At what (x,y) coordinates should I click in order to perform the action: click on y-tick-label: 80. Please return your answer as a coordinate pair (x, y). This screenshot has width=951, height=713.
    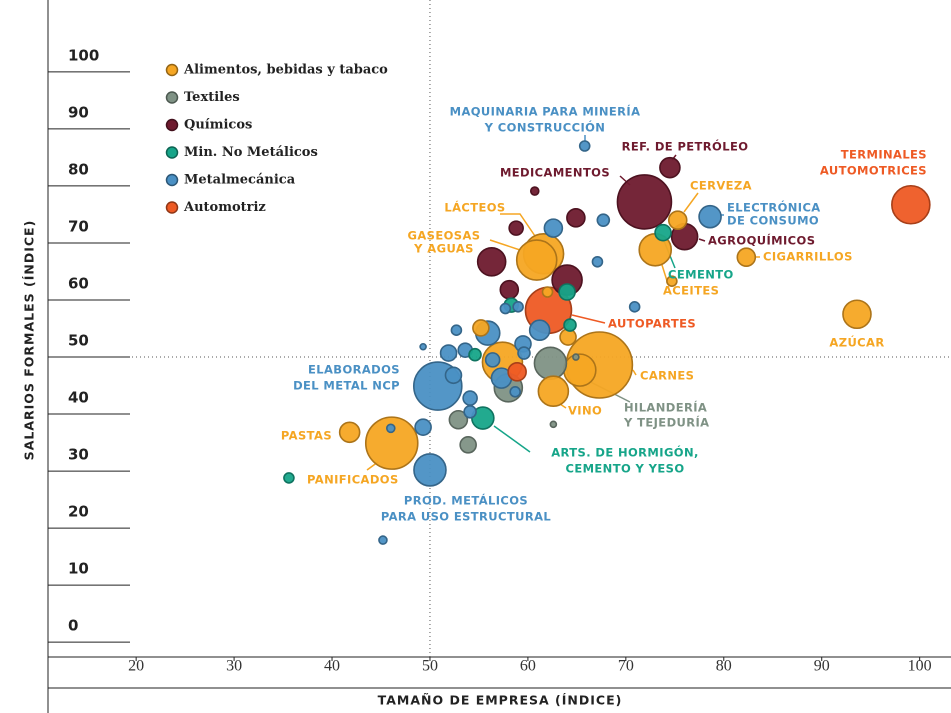
    Looking at the image, I should click on (78, 169).